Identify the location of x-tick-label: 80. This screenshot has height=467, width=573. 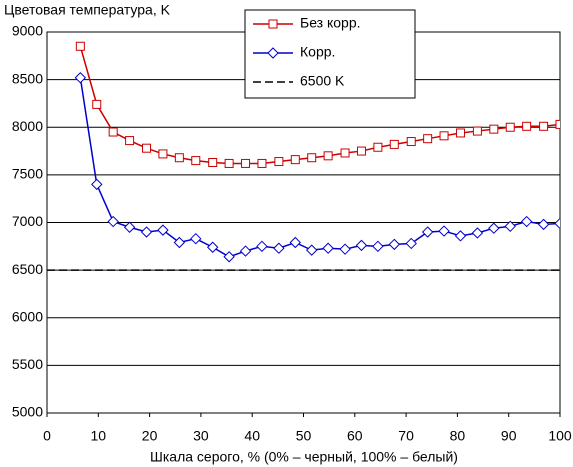
(458, 436).